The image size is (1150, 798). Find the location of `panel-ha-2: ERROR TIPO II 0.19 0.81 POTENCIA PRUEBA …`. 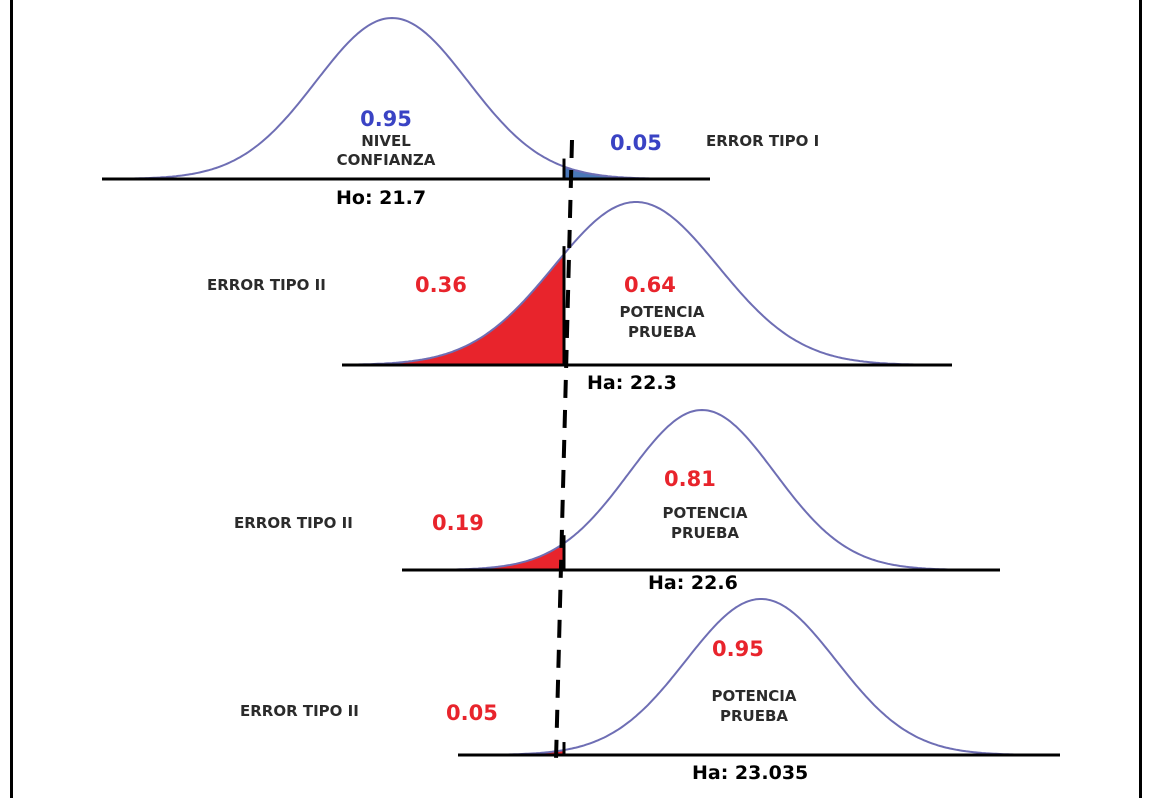

panel-ha-2: ERROR TIPO II 0.19 0.81 POTENCIA PRUEBA … is located at coordinates (491, 530).